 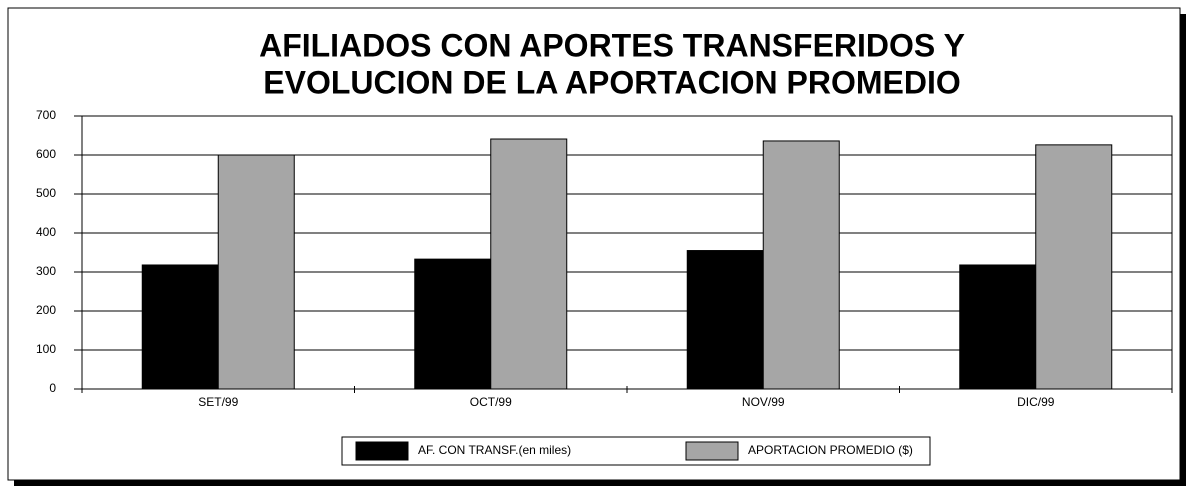 What do you see at coordinates (494, 450) in the screenshot?
I see `legend-label: AF. CON TRANSF.(en miles)` at bounding box center [494, 450].